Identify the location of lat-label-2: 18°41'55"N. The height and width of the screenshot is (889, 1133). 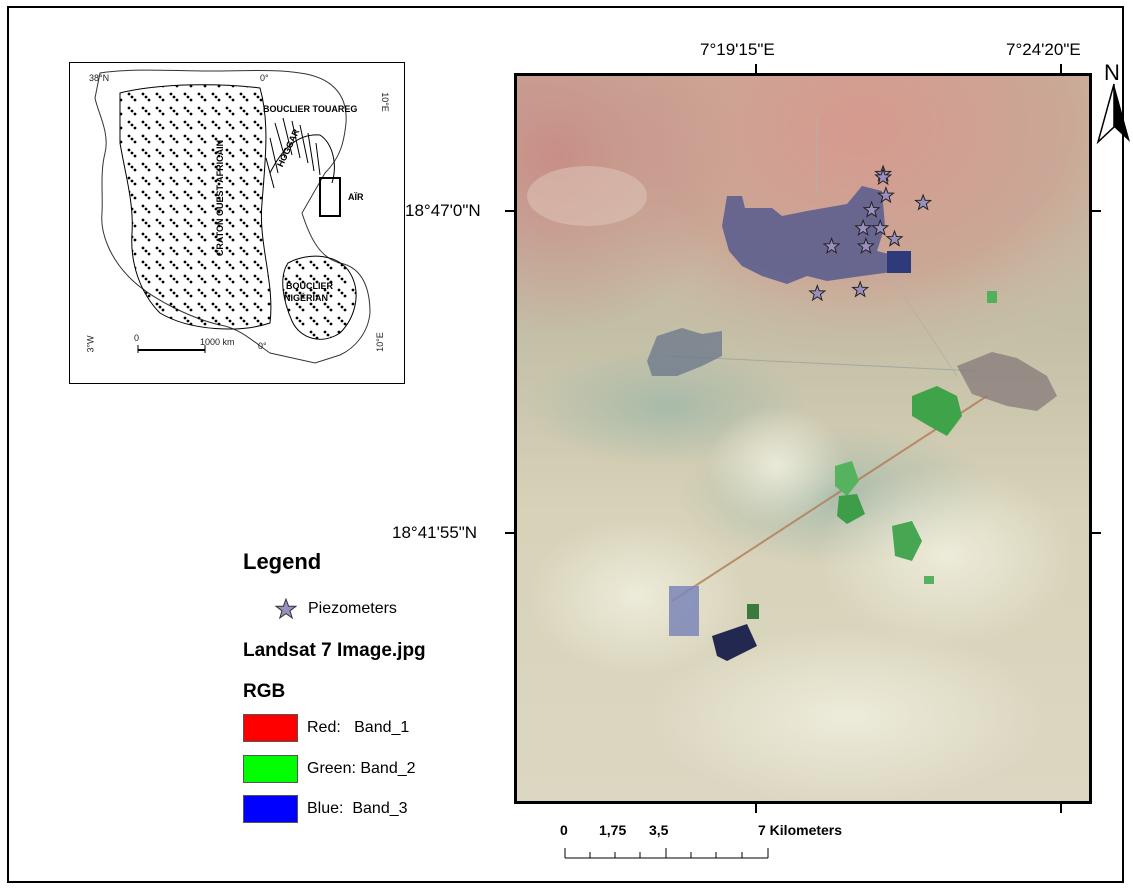
(435, 532).